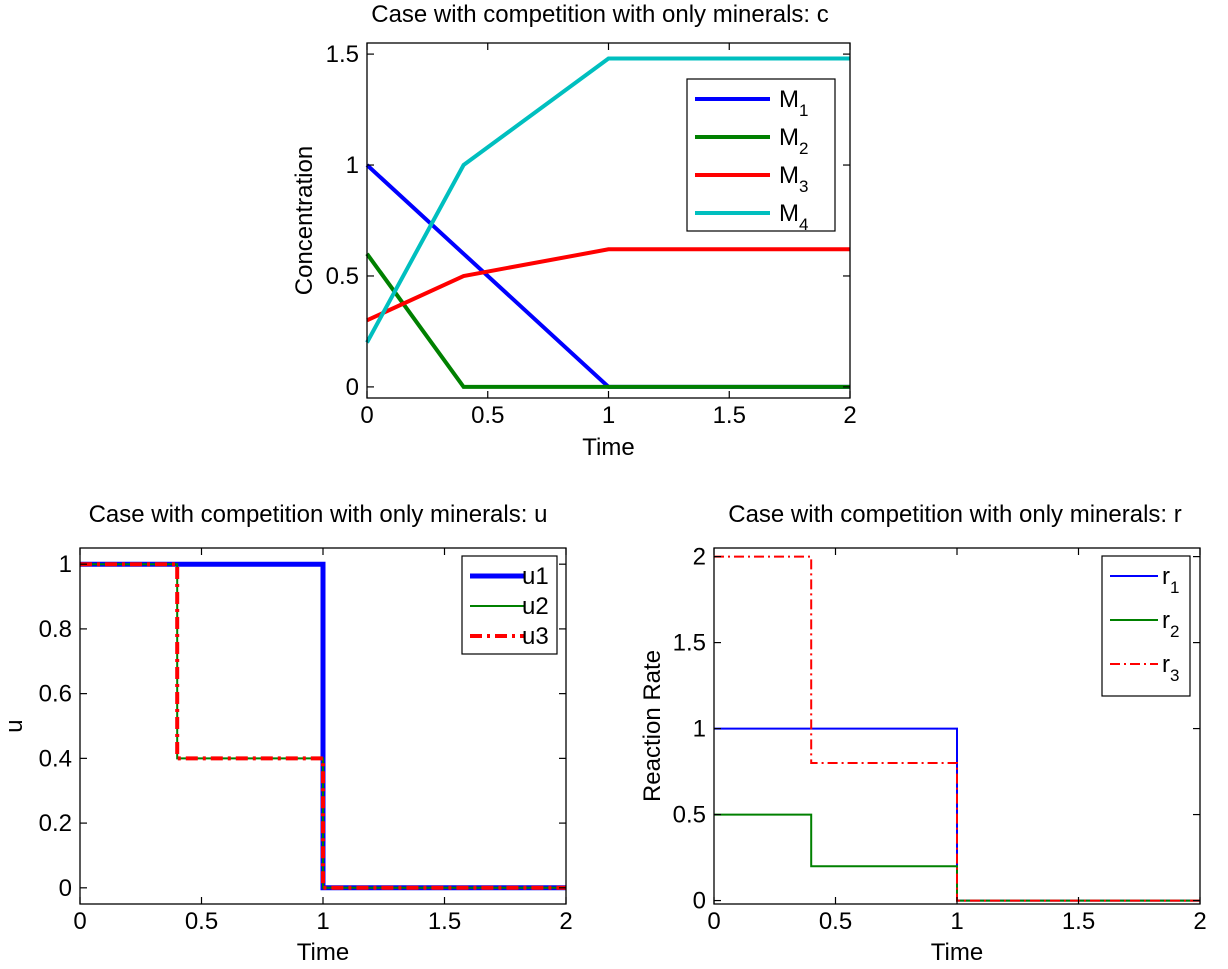  Describe the element at coordinates (509, 605) in the screenshot. I see `legend: u1 u2 u3` at that location.